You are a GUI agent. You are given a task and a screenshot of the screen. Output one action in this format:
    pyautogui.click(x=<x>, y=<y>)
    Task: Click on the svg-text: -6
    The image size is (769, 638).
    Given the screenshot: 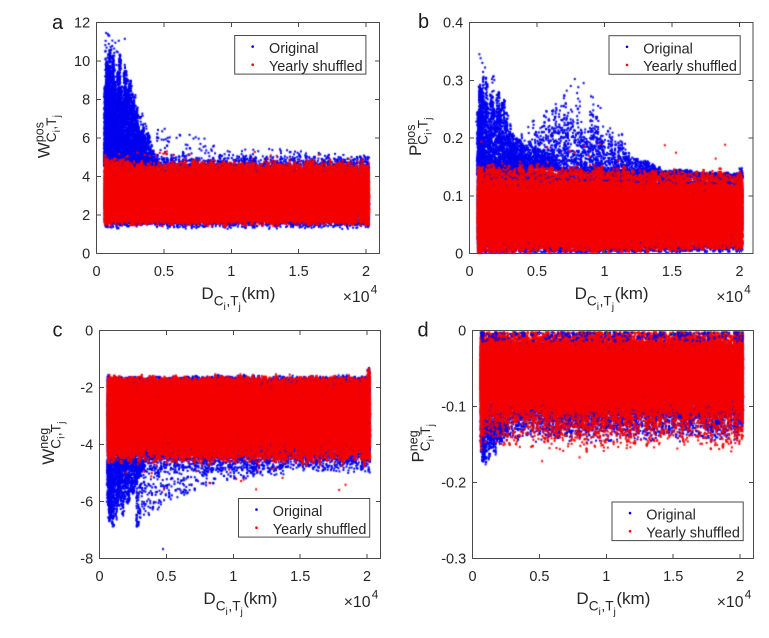 What is the action you would take?
    pyautogui.click(x=86, y=503)
    